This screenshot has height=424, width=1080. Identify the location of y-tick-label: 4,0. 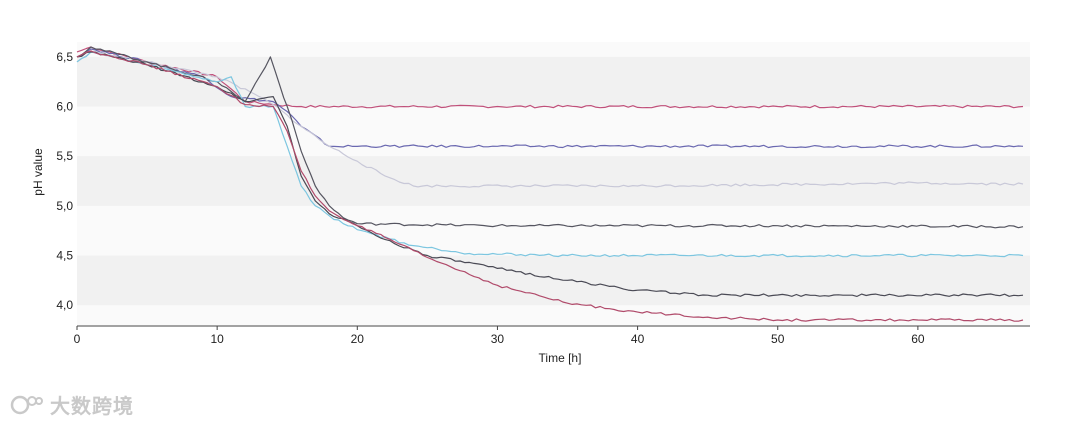
(64, 305).